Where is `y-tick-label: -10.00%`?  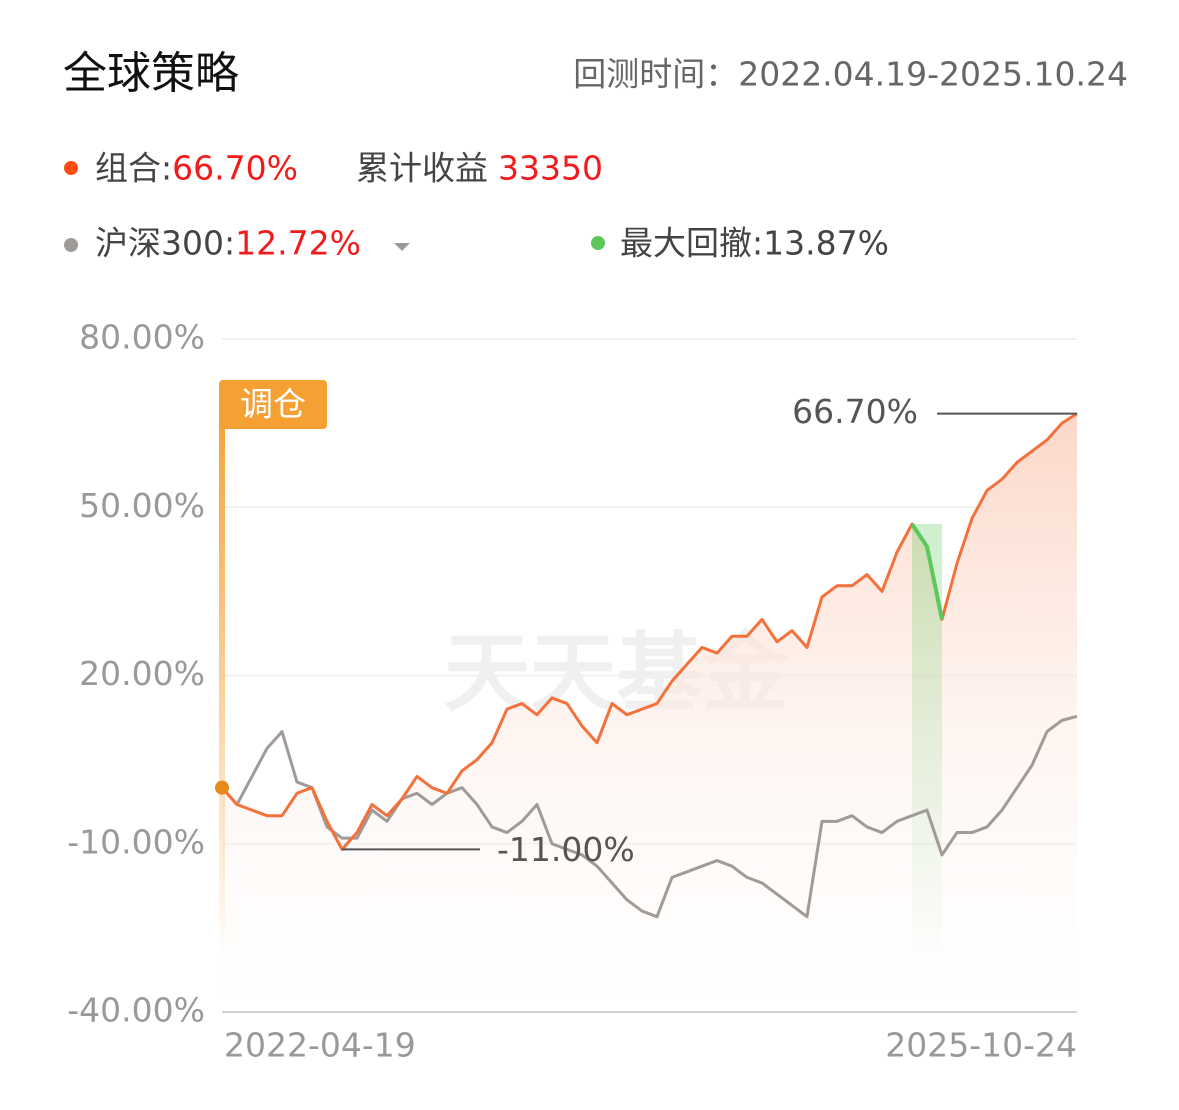 y-tick-label: -10.00% is located at coordinates (136, 841).